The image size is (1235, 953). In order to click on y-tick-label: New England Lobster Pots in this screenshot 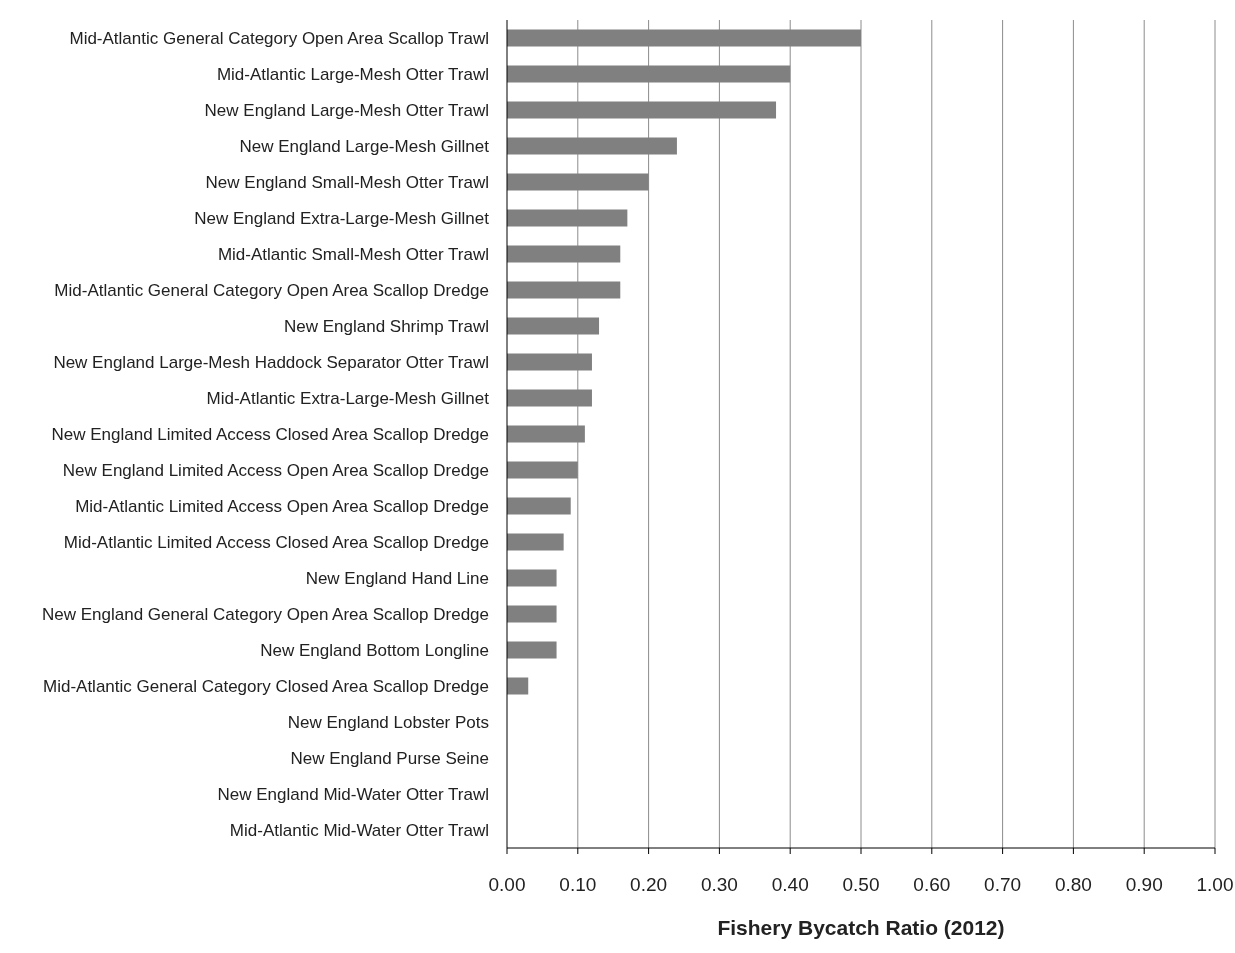, I will do `click(388, 722)`.